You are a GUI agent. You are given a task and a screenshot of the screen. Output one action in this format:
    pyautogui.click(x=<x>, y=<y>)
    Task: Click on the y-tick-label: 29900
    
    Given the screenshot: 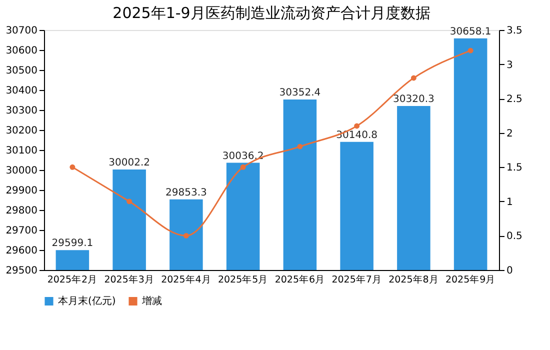 What is the action you would take?
    pyautogui.click(x=22, y=191)
    